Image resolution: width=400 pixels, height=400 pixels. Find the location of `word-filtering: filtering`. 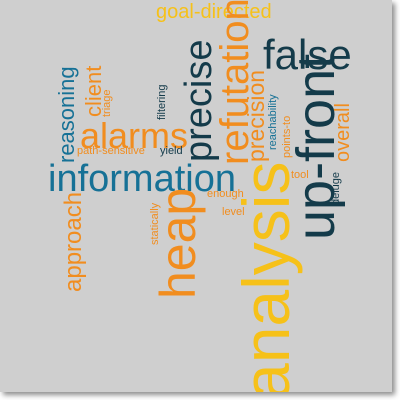

word-filtering: filtering is located at coordinates (162, 102).